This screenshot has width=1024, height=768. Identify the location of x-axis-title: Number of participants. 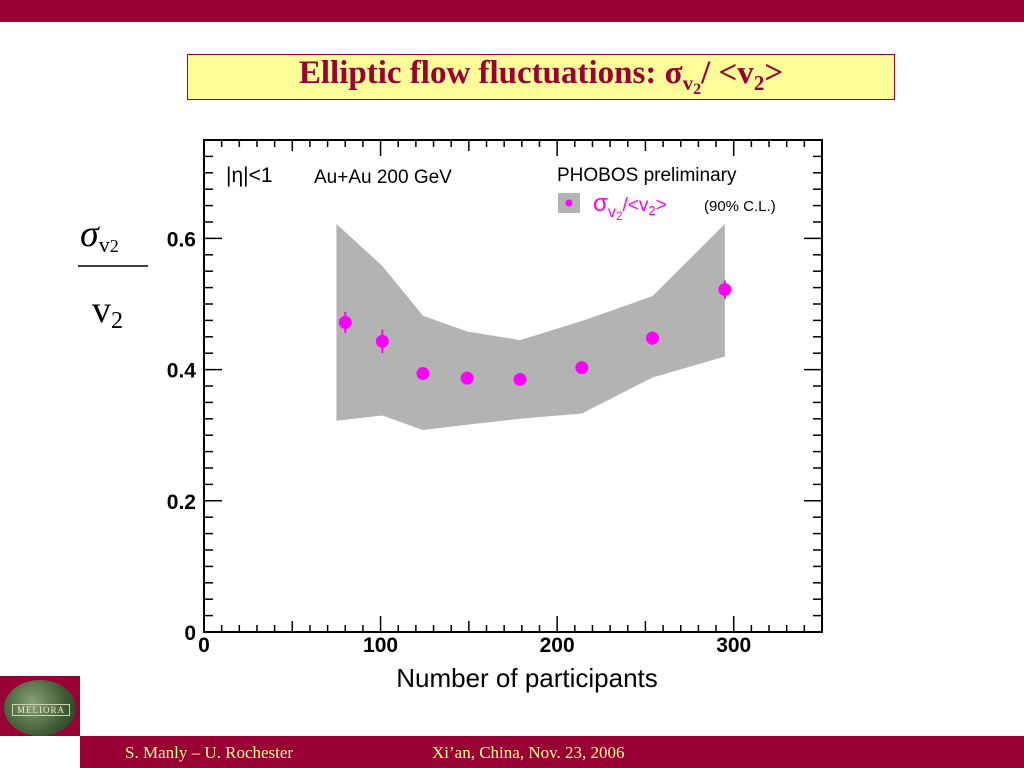
(527, 678).